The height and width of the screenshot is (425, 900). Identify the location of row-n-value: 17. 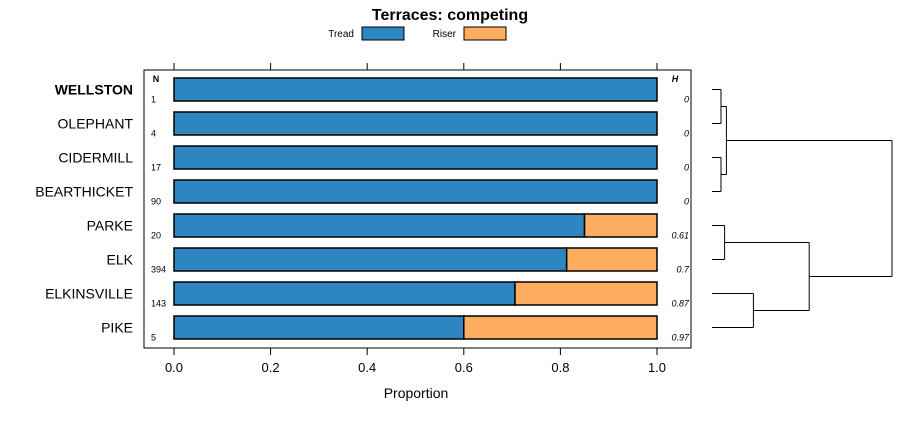
(156, 168).